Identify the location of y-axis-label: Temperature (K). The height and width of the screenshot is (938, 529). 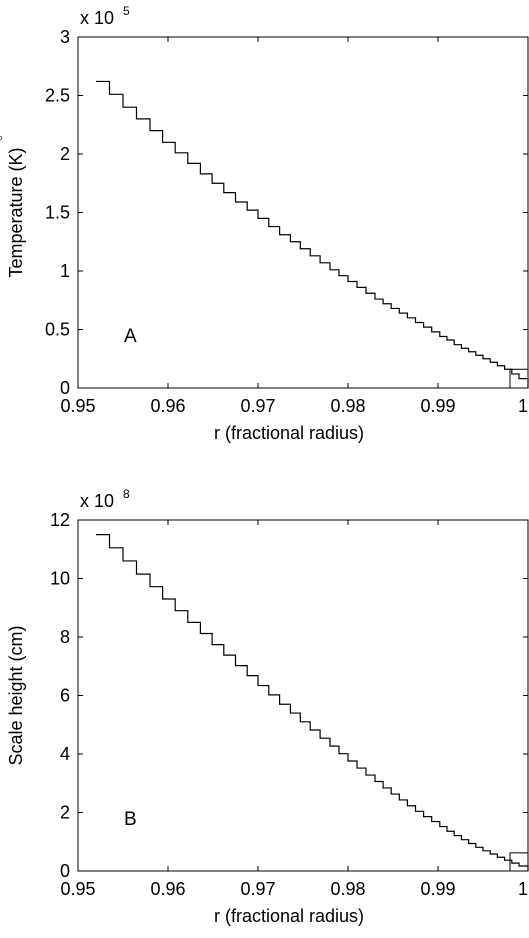
(16, 212).